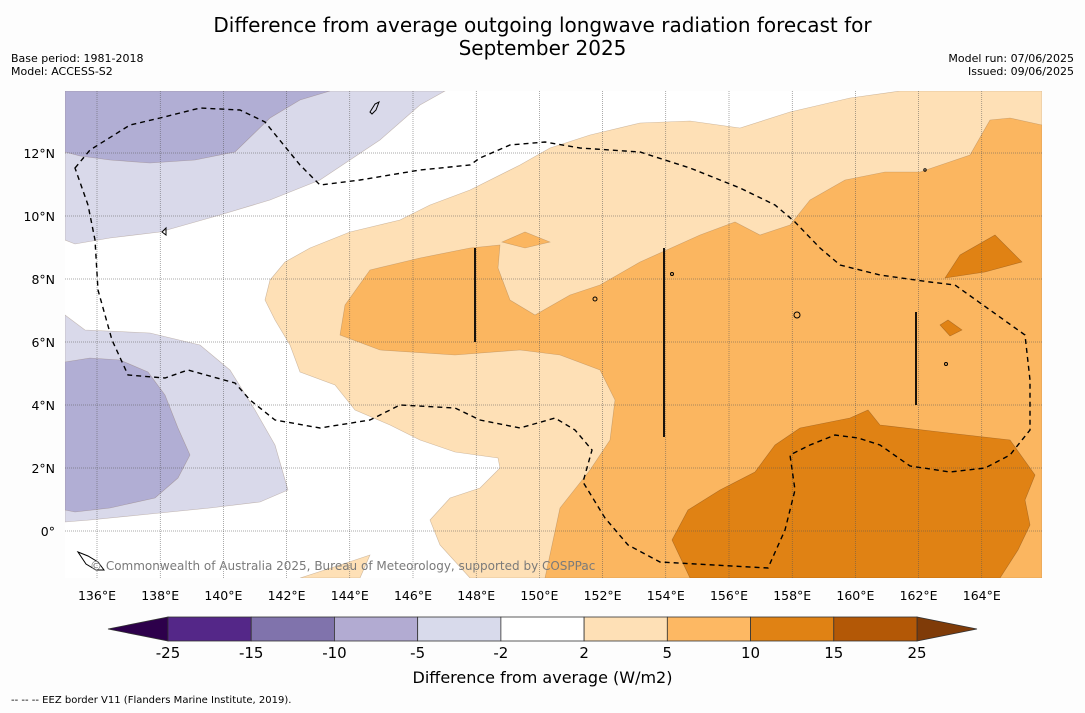  I want to click on colorbar: -25 -15 -10 -5 -2 2 5 10 15 25, so click(542, 639).